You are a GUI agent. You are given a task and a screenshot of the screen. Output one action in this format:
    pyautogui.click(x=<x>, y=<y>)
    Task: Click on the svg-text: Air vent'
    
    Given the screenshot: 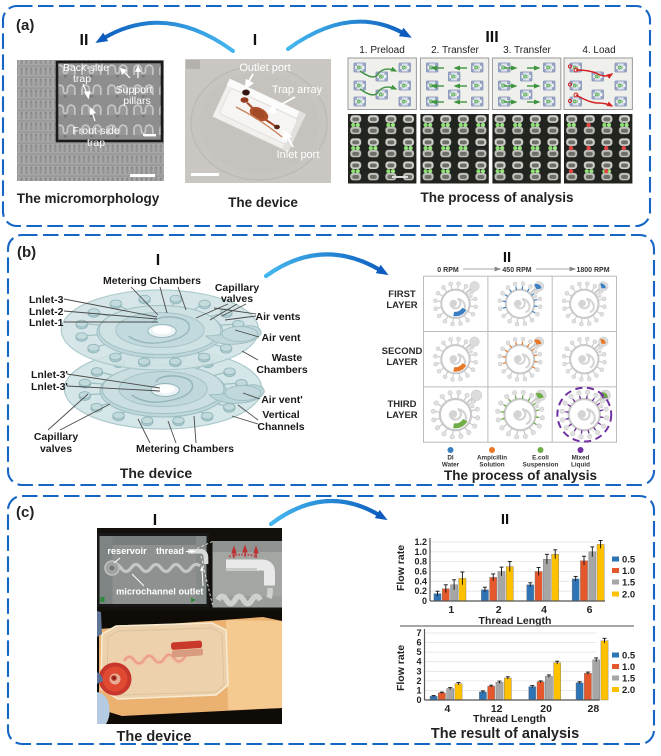 What is the action you would take?
    pyautogui.click(x=282, y=400)
    